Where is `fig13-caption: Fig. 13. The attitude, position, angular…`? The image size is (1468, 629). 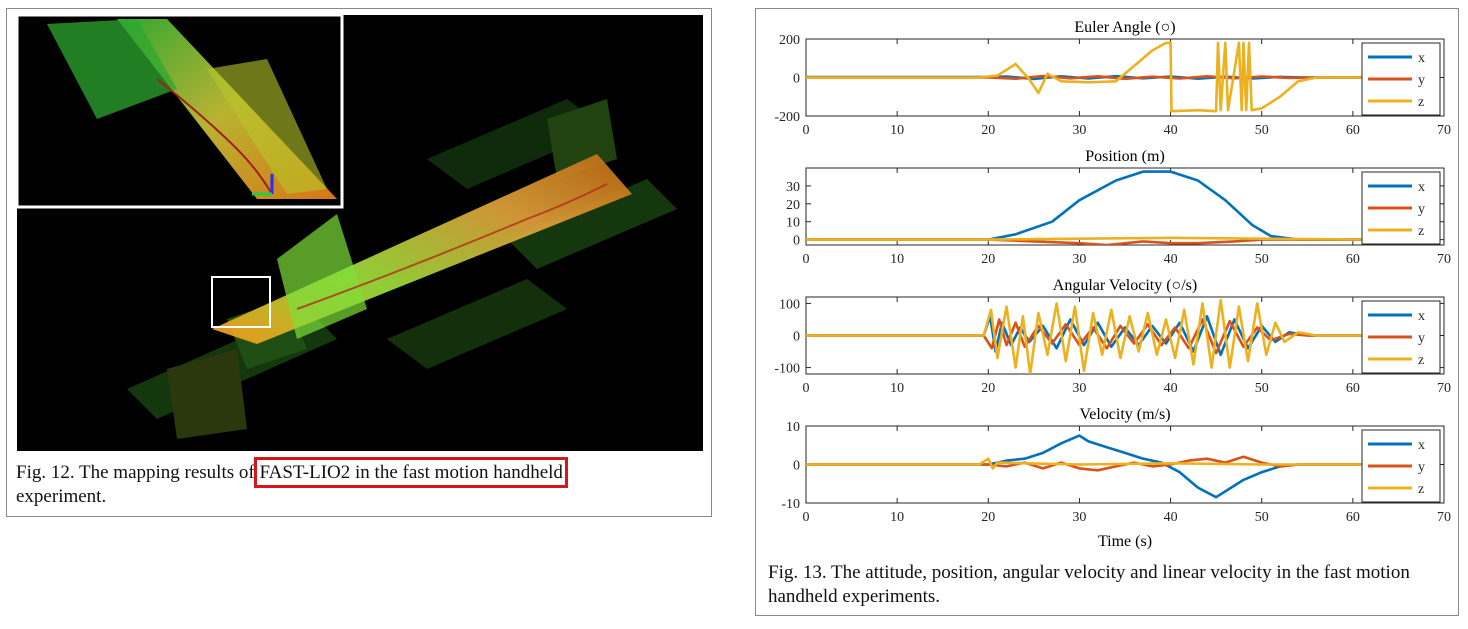 fig13-caption: Fig. 13. The attitude, position, angular… is located at coordinates (1089, 584).